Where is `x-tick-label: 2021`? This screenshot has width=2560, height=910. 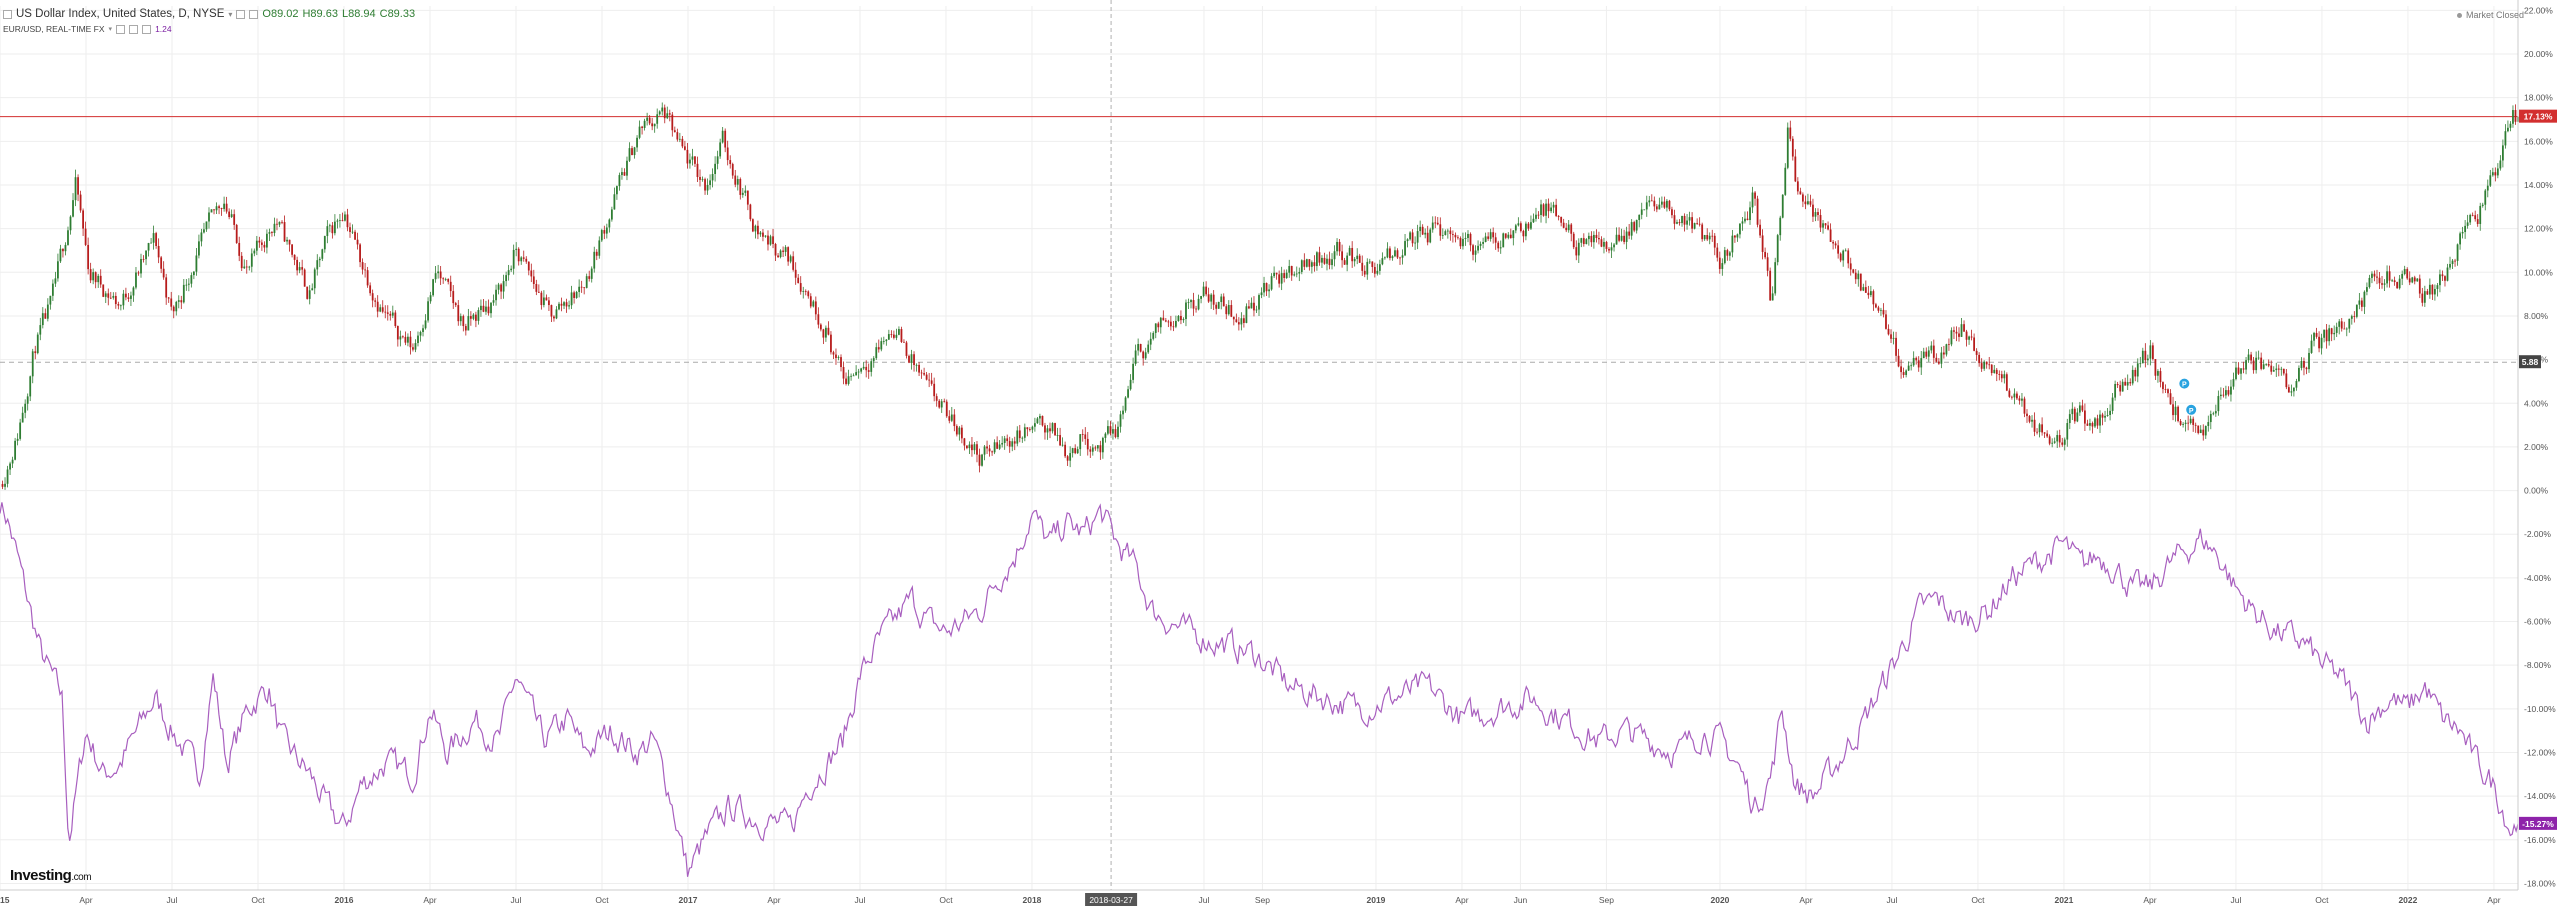 x-tick-label: 2021 is located at coordinates (2063, 900).